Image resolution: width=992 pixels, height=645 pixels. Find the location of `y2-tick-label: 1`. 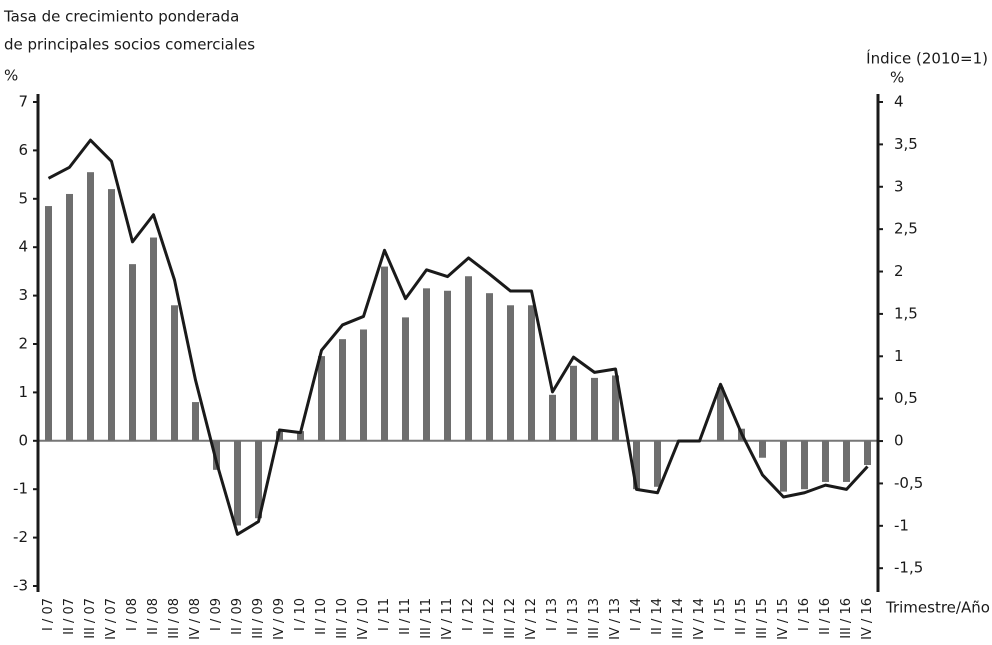

y2-tick-label: 1 is located at coordinates (899, 356).